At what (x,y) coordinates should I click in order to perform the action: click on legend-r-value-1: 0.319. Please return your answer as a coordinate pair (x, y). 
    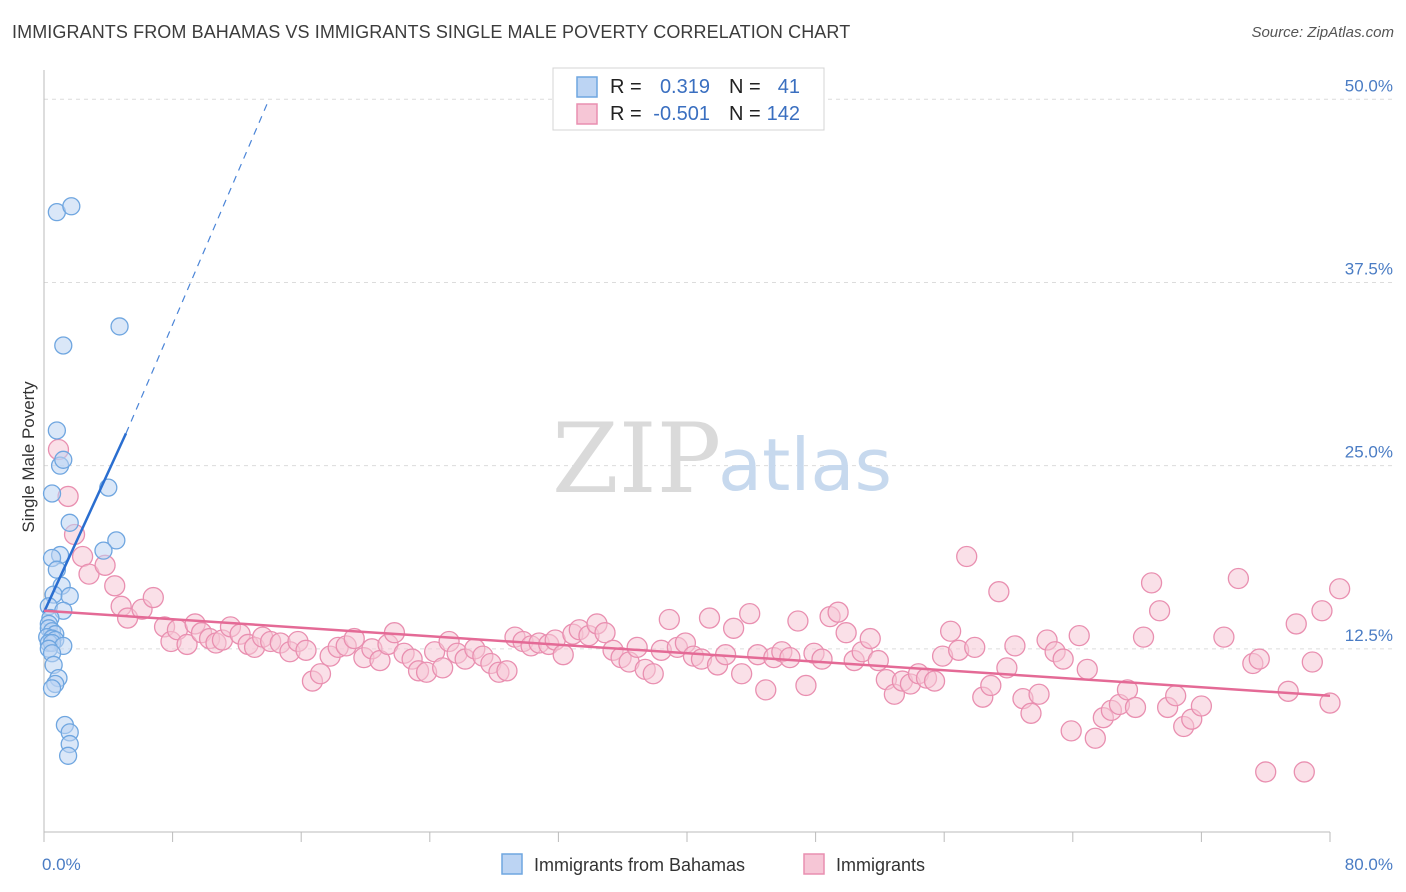
    Looking at the image, I should click on (685, 87).